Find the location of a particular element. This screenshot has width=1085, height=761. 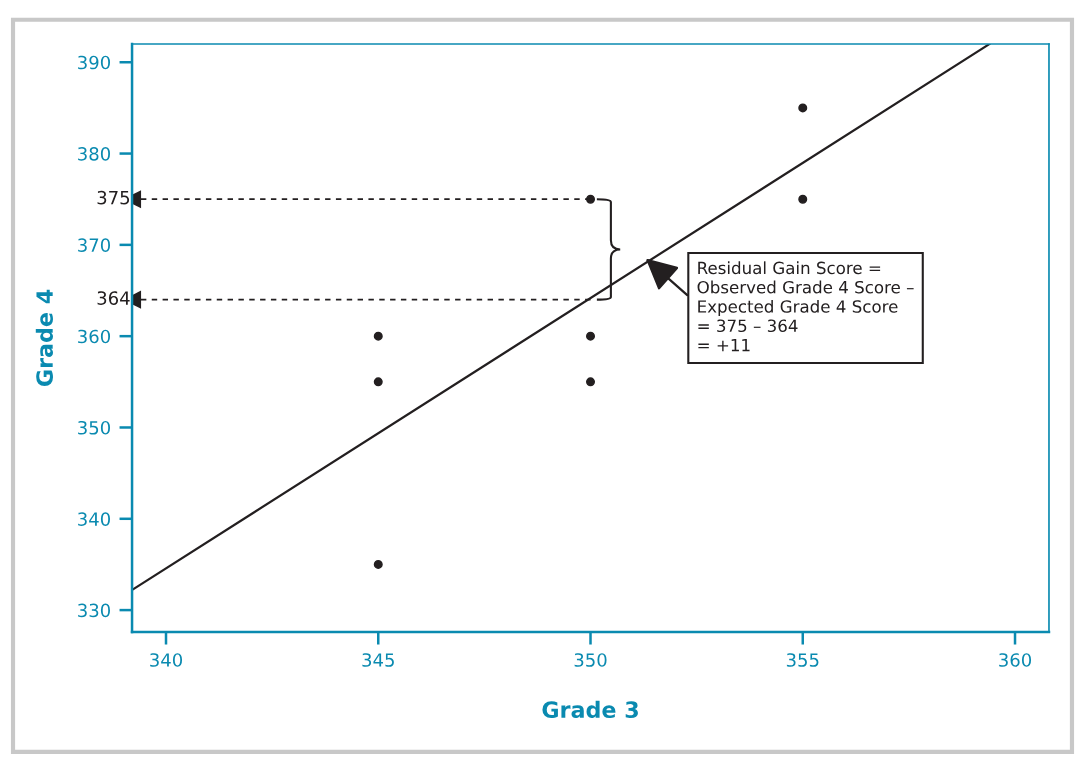

y-tick-label: 380 is located at coordinates (94, 154).